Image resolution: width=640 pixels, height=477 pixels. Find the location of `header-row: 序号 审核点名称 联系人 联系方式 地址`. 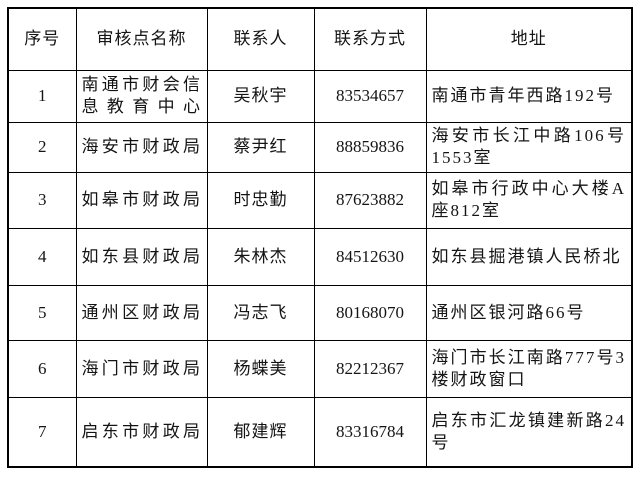

header-row: 序号 审核点名称 联系人 联系方式 地址 is located at coordinates (320, 39).